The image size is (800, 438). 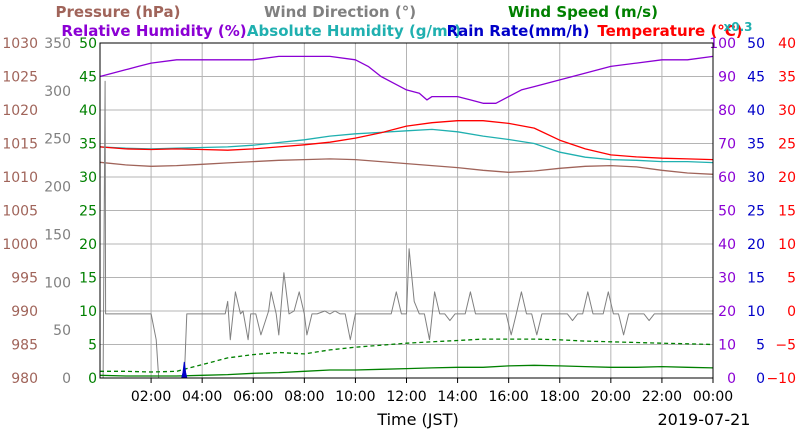 What do you see at coordinates (57, 140) in the screenshot?
I see `y-tick-label-wind_direction: 250` at bounding box center [57, 140].